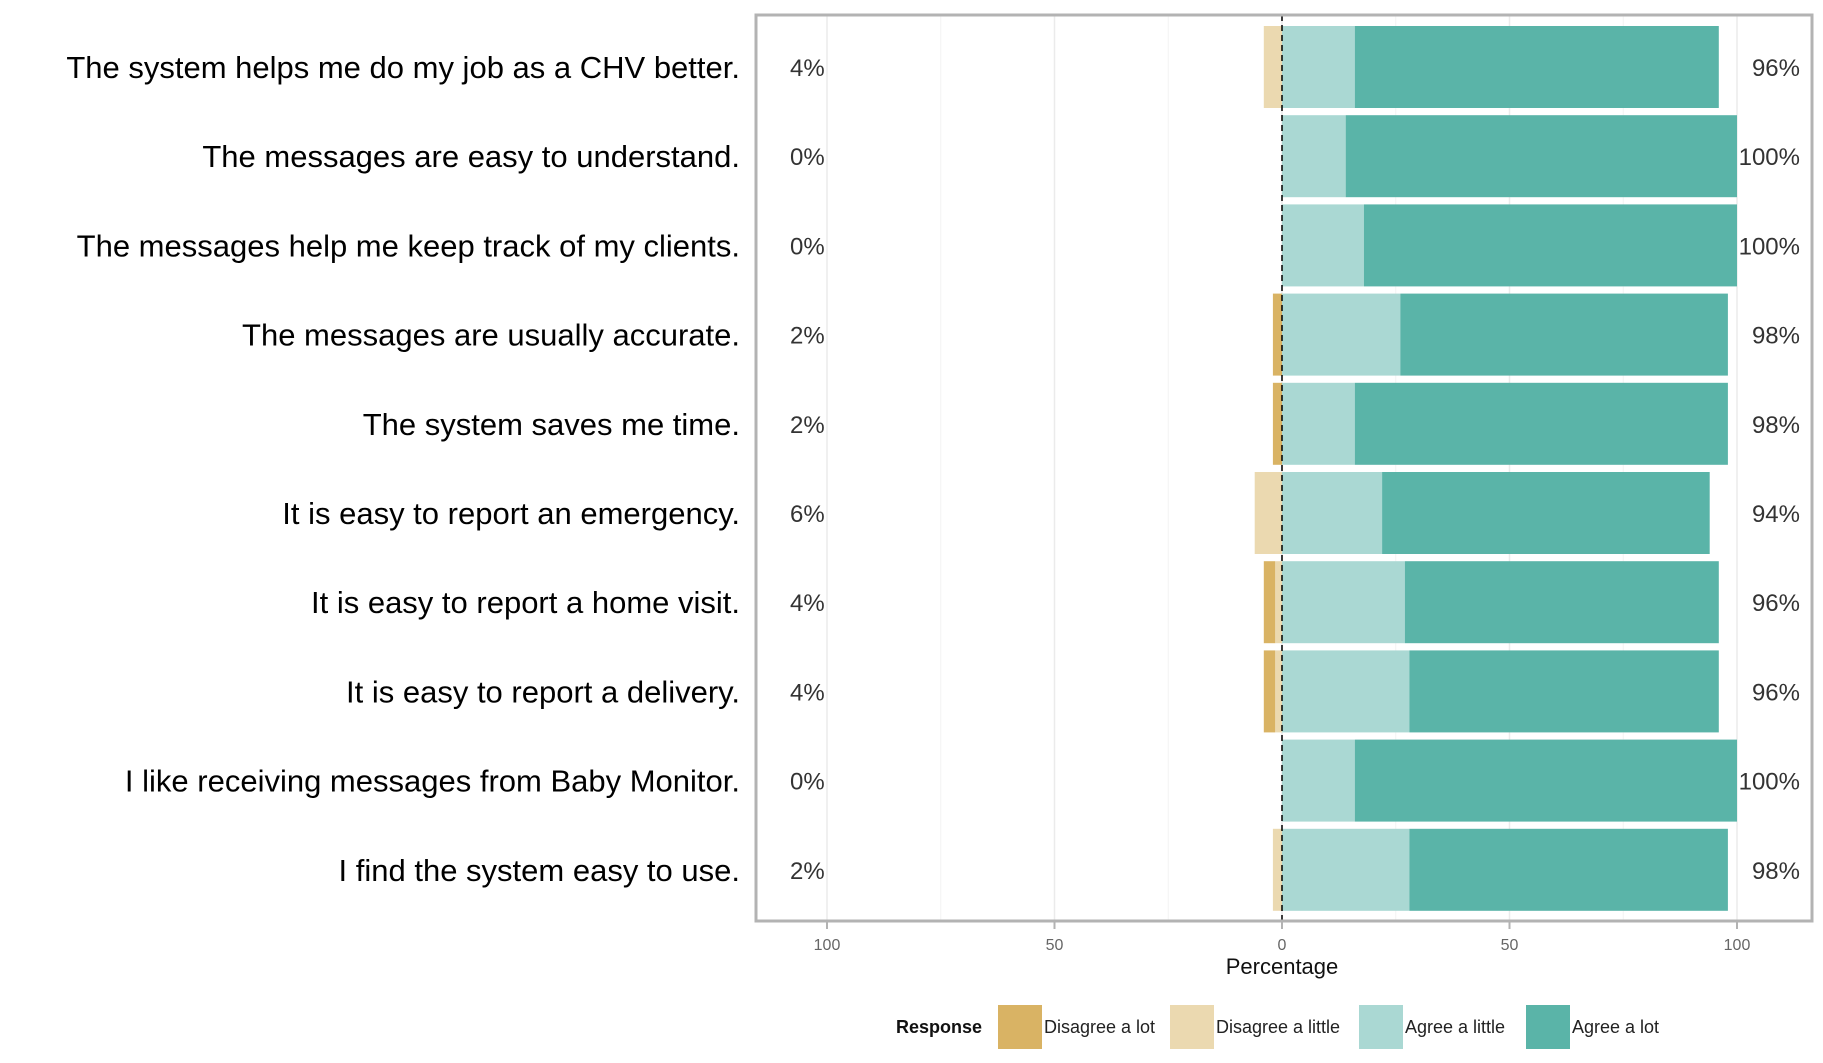  Describe the element at coordinates (543, 691) in the screenshot. I see `statement-label: It is easy to report a delivery.` at that location.